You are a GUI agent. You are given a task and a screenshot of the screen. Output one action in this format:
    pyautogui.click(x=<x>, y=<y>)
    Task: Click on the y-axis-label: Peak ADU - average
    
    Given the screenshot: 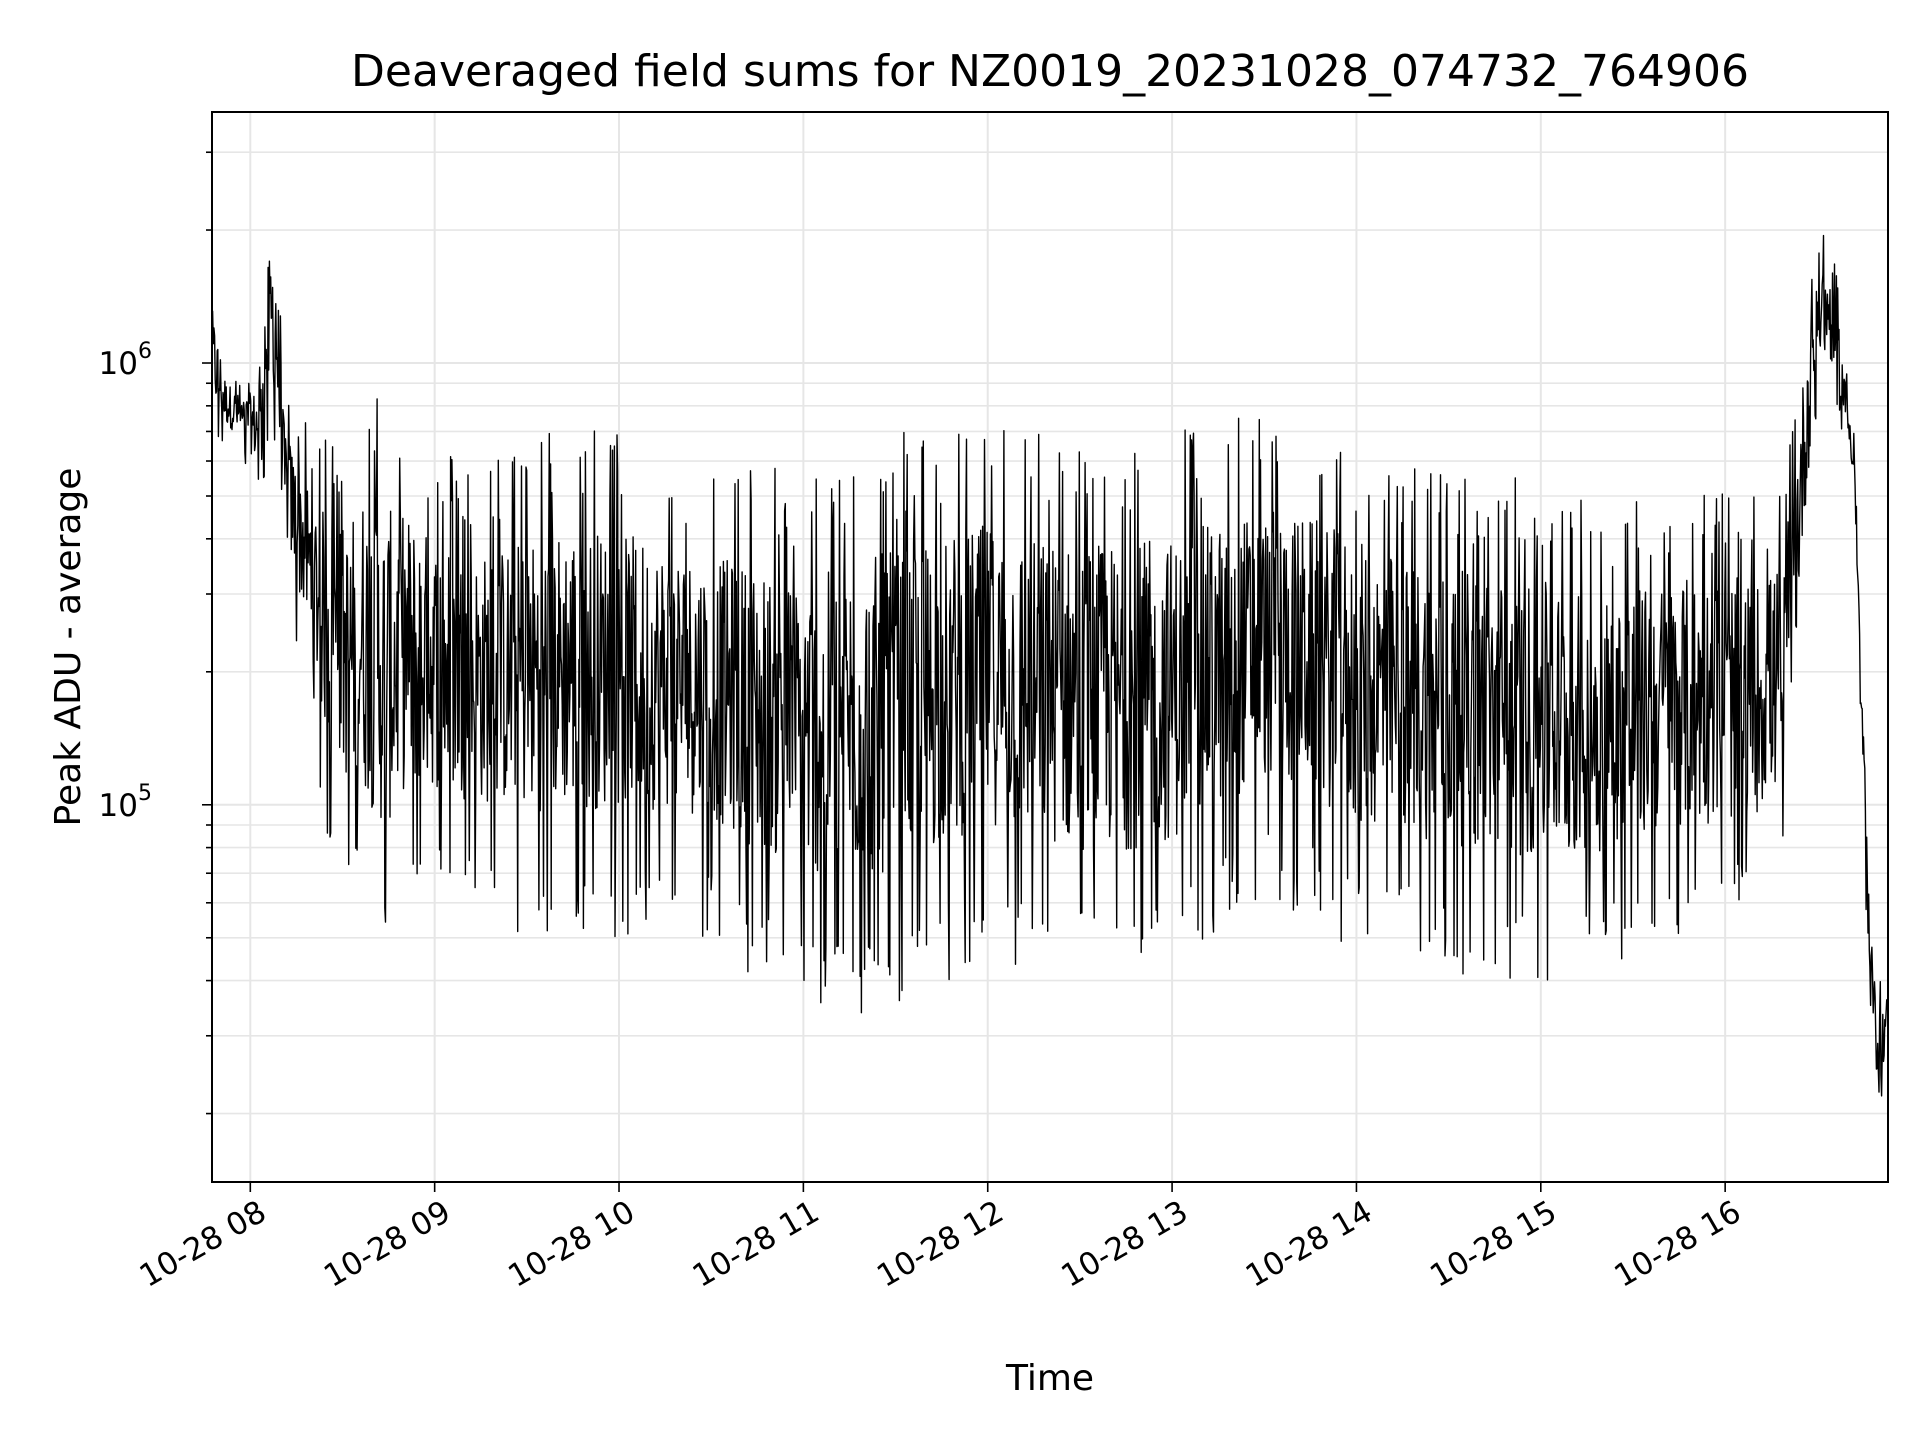 What is the action you would take?
    pyautogui.click(x=68, y=647)
    